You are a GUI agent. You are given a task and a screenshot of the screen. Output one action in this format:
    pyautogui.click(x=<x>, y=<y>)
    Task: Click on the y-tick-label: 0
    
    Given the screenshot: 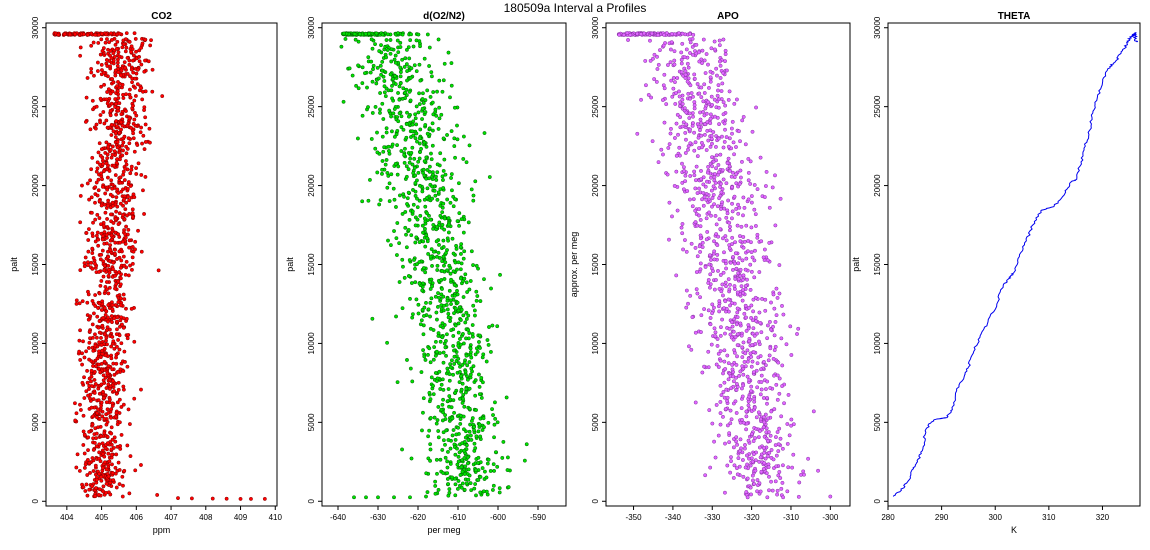 What is the action you would take?
    pyautogui.click(x=595, y=500)
    